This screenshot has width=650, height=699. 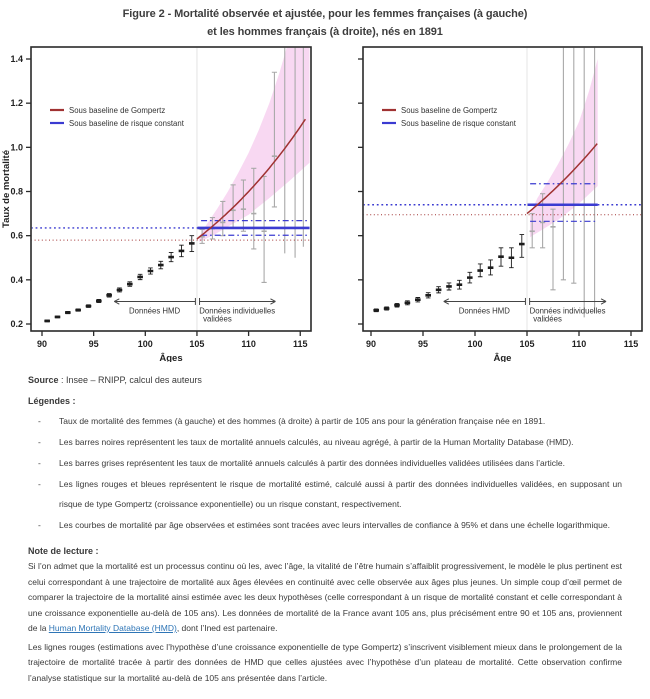 What do you see at coordinates (16, 147) in the screenshot?
I see `y-tick-label: 1.0` at bounding box center [16, 147].